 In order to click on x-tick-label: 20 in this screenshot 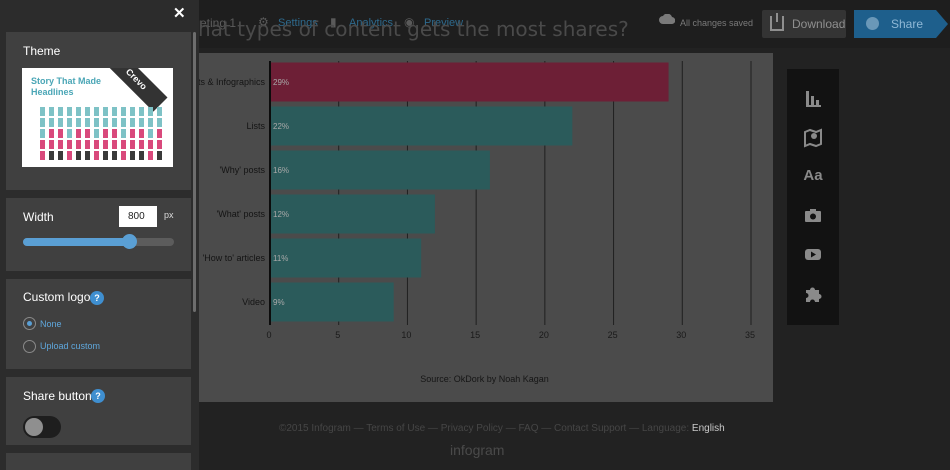, I will do `click(544, 335)`.